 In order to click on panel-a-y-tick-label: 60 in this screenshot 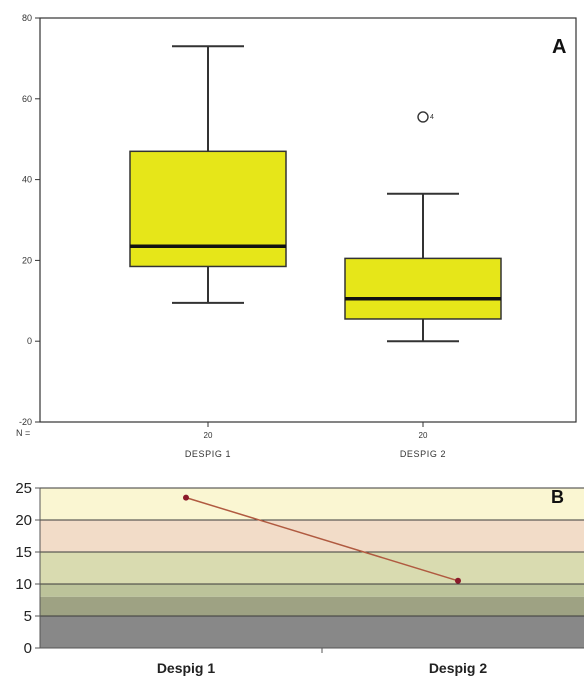, I will do `click(27, 99)`.